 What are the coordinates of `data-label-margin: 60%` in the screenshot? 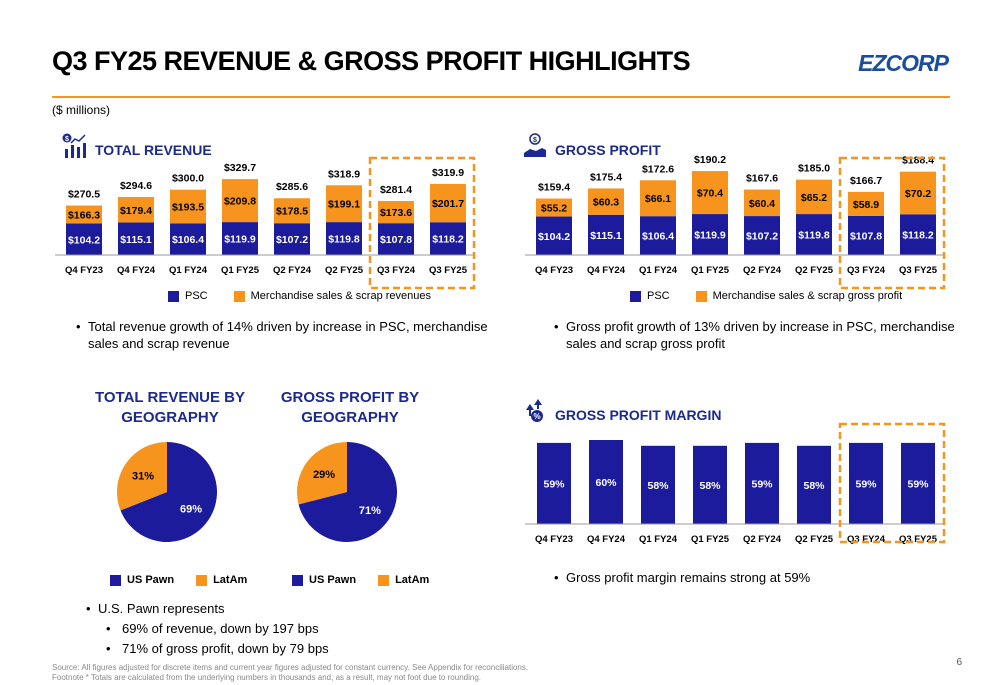 It's located at (606, 483).